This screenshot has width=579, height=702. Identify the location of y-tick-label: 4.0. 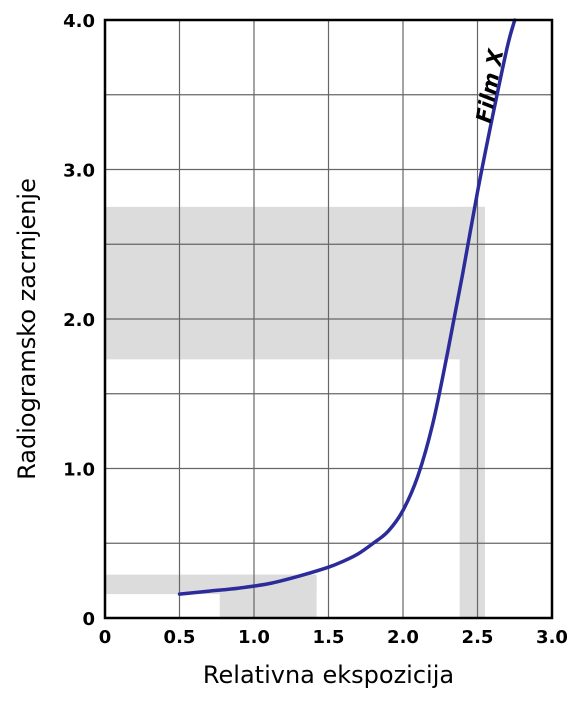
(79, 21).